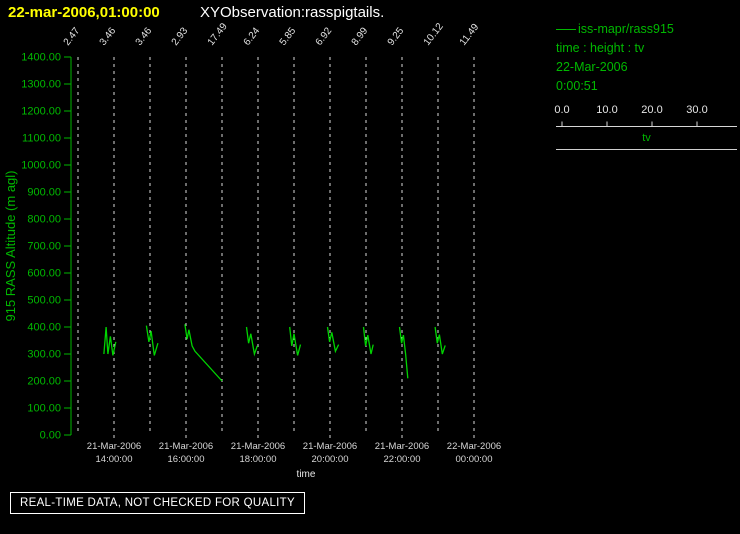  What do you see at coordinates (646, 138) in the screenshot?
I see `tv-scale-label: tv` at bounding box center [646, 138].